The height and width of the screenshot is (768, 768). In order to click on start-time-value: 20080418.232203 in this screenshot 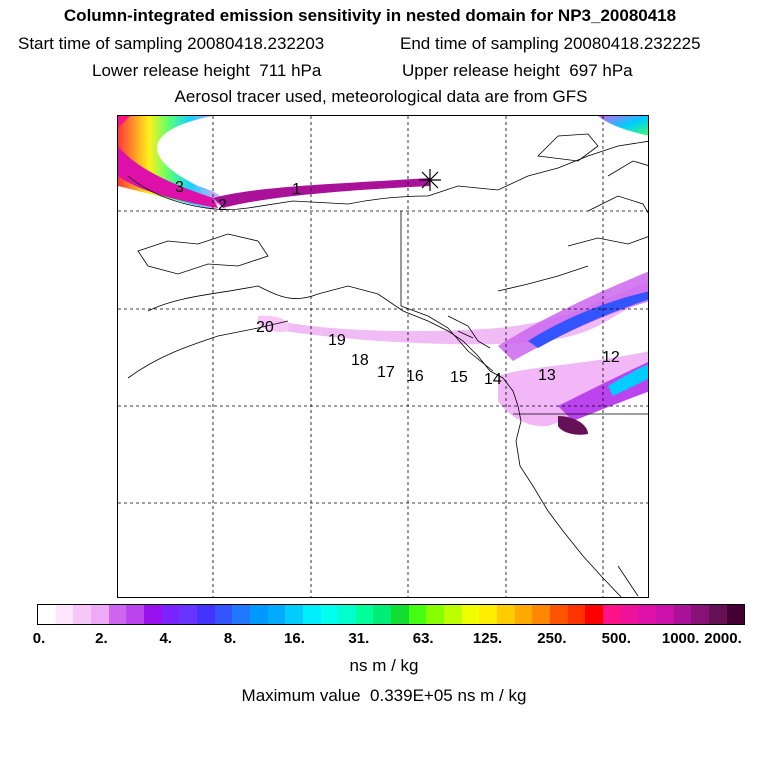, I will do `click(256, 43)`.